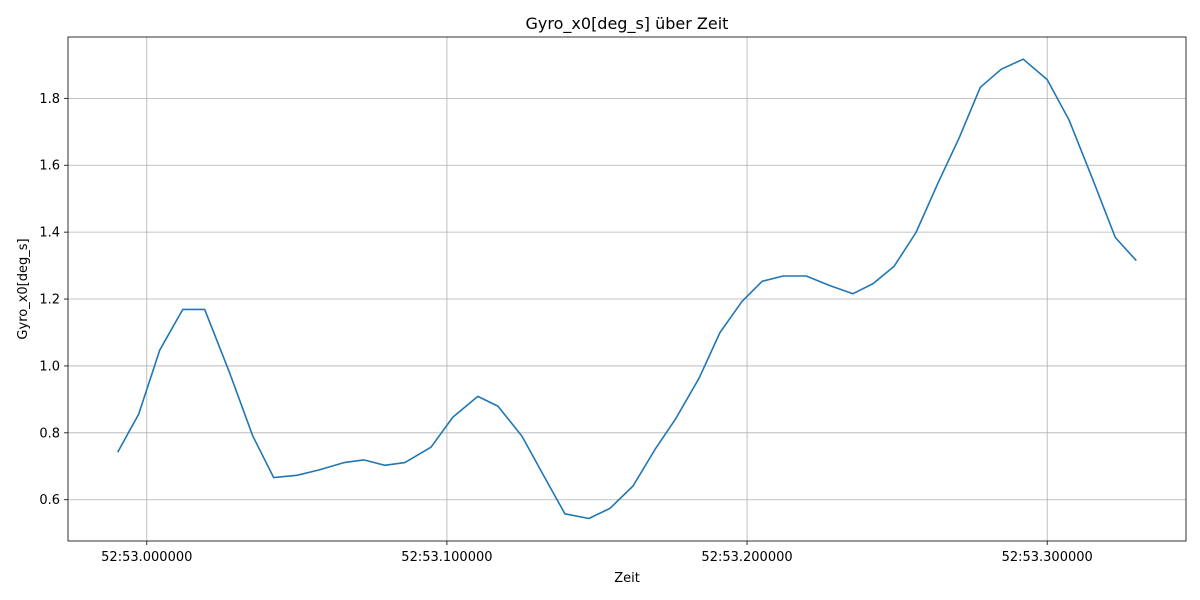  What do you see at coordinates (446, 557) in the screenshot?
I see `x-tick-label: 52:53.100000` at bounding box center [446, 557].